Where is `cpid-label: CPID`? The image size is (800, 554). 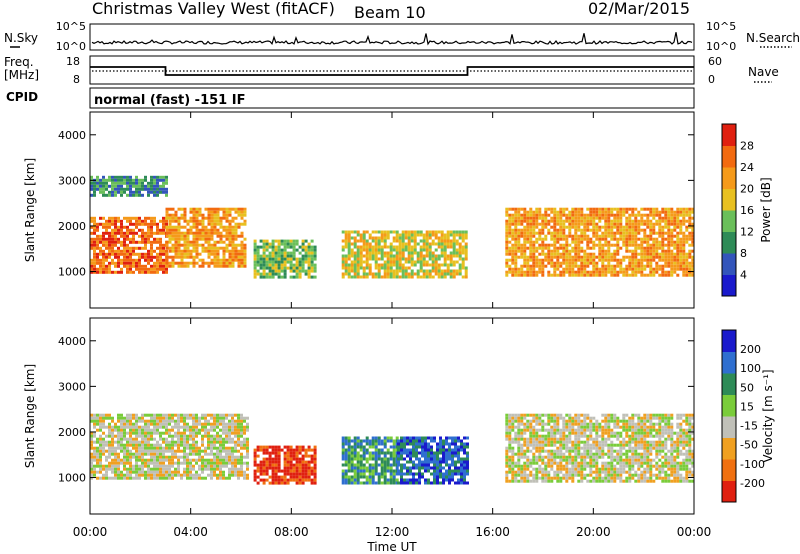 cpid-label: CPID is located at coordinates (22, 97).